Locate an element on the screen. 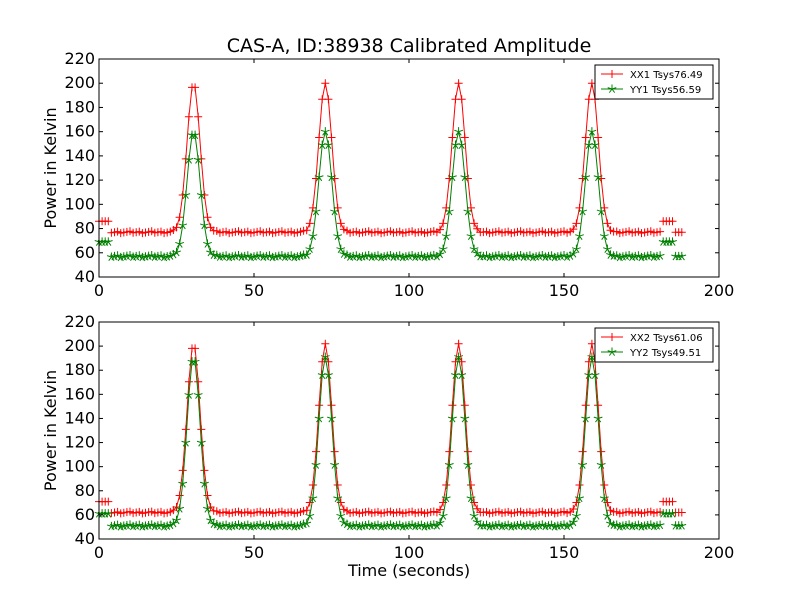 The width and height of the screenshot is (800, 600). legend: XX2 Tsys61.06 YY2 Tsys49.51 is located at coordinates (654, 345).